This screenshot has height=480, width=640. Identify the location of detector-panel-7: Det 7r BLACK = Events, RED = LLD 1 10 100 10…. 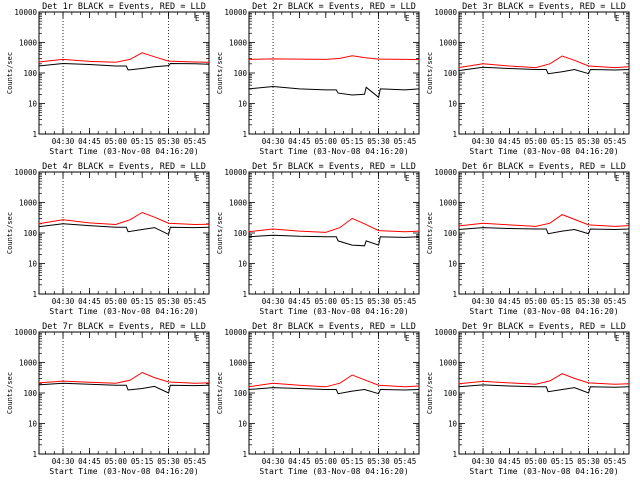
(108, 399).